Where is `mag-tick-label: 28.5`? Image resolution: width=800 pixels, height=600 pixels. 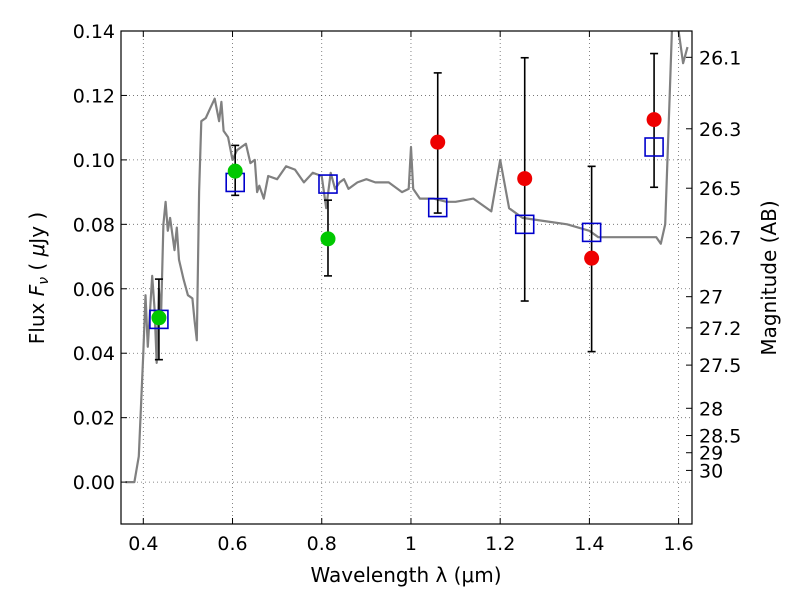 mag-tick-label: 28.5 is located at coordinates (720, 437).